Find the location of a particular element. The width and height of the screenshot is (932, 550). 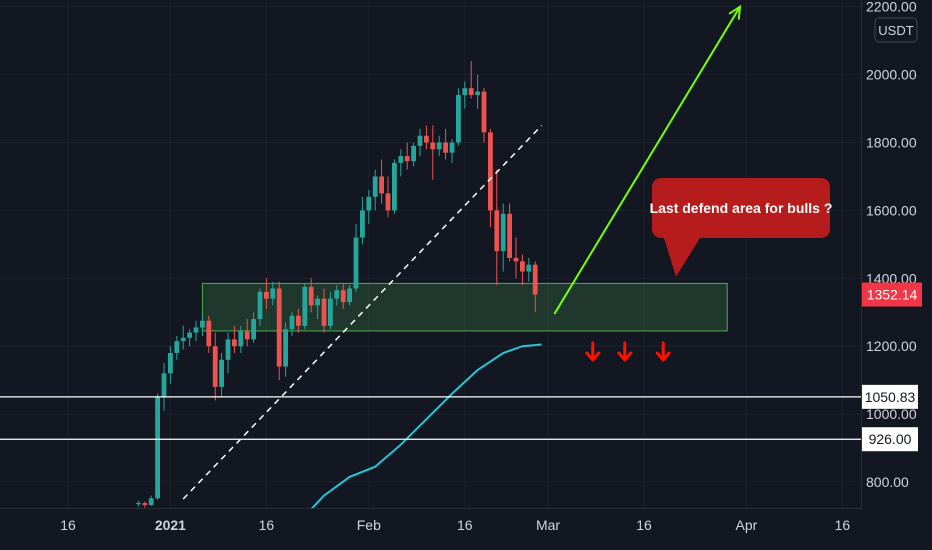

time-axis: 16 2021 16 Feb 16 Mar 16 Apr 16 is located at coordinates (466, 529).